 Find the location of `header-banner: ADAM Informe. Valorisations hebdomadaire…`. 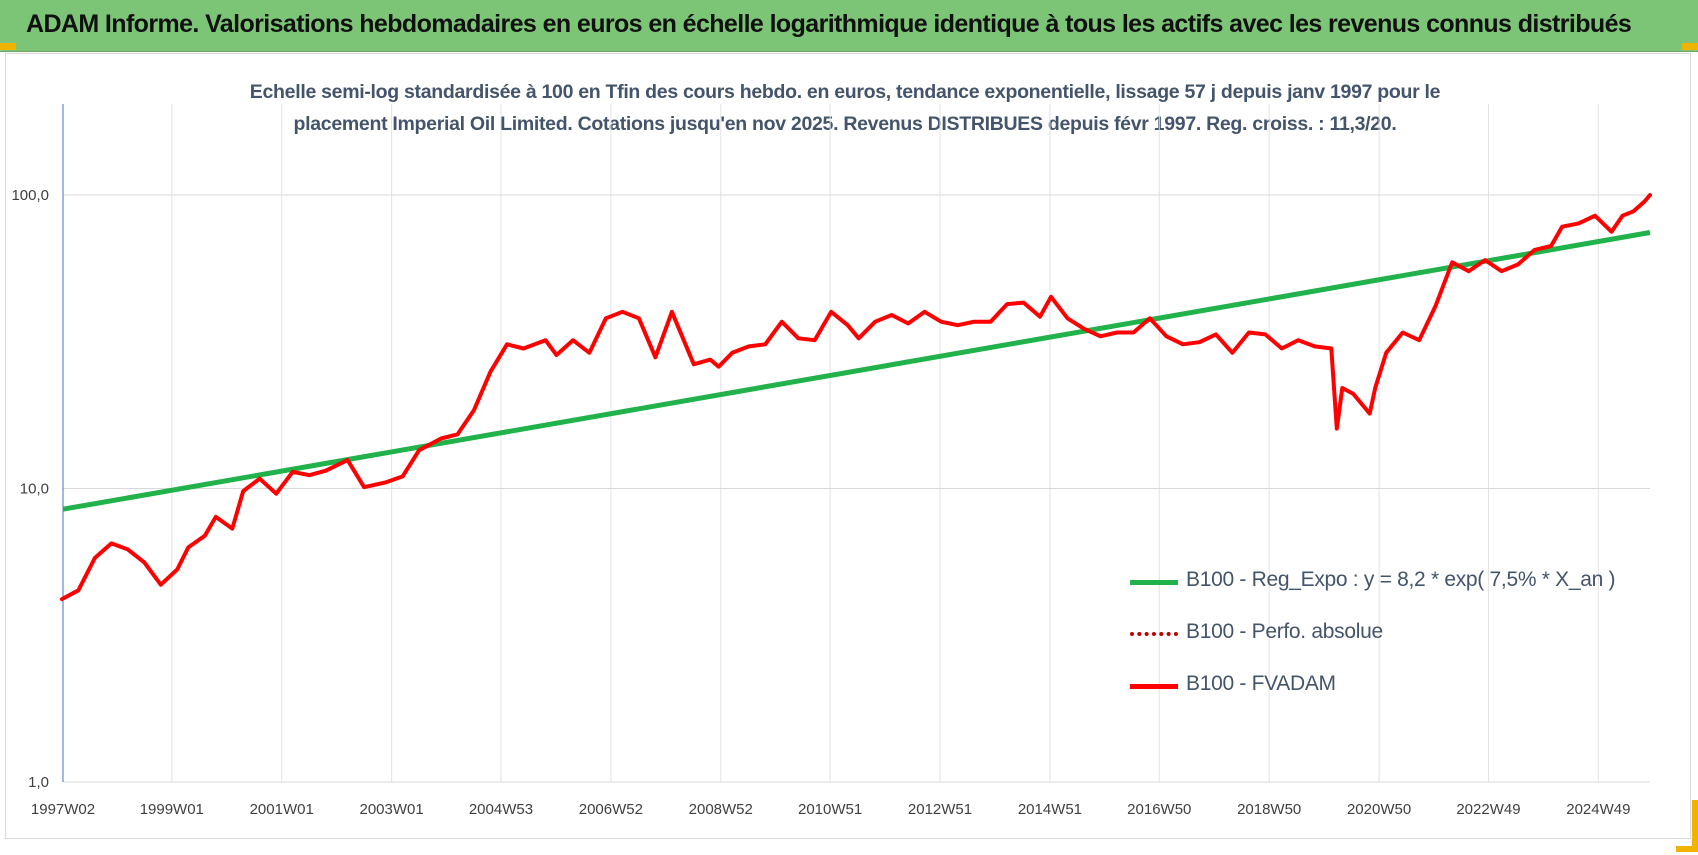

header-banner: ADAM Informe. Valorisations hebdomadaire… is located at coordinates (849, 26).